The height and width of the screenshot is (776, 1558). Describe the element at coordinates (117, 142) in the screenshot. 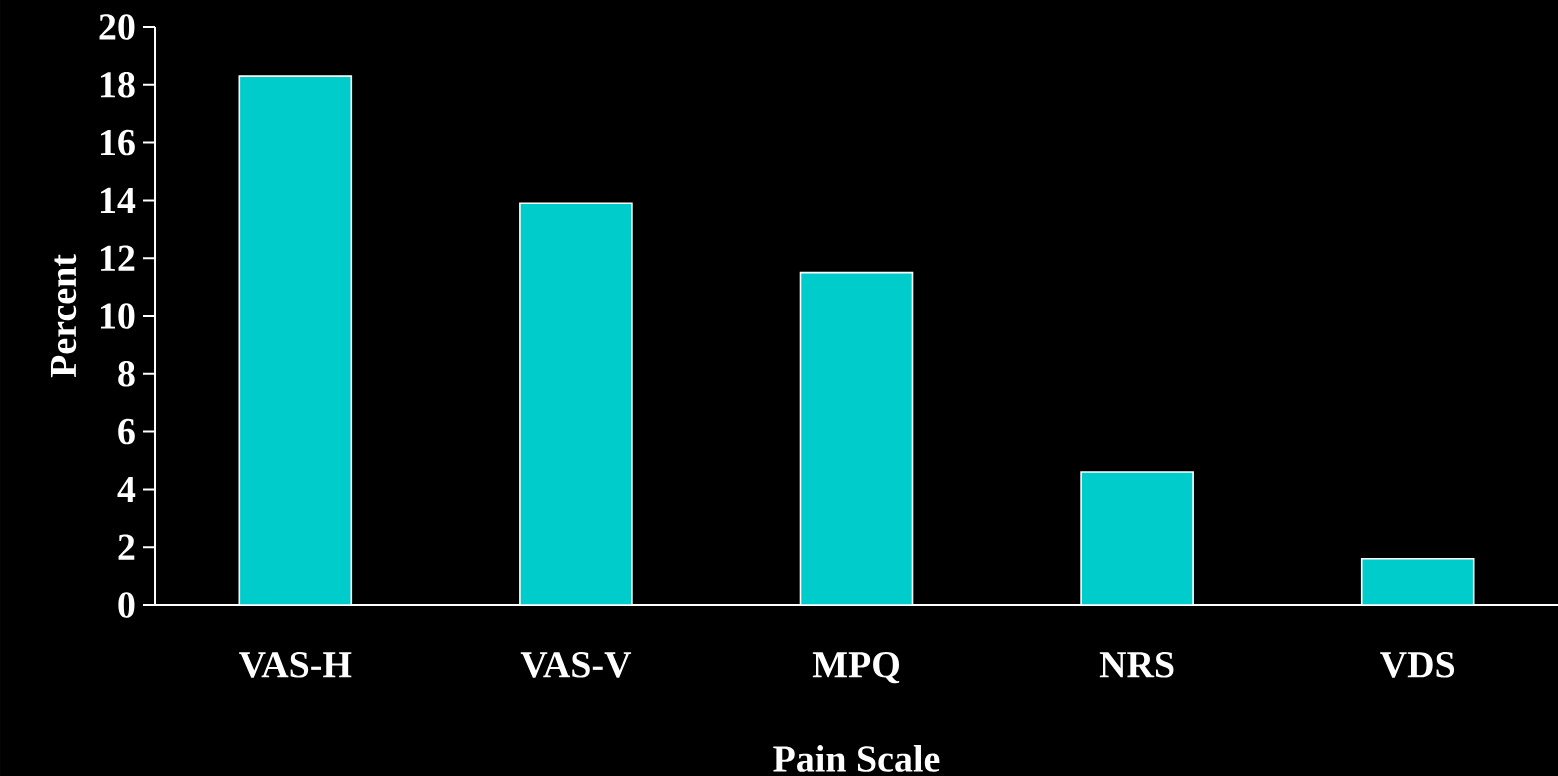

I see `y-tick-label: 16` at that location.